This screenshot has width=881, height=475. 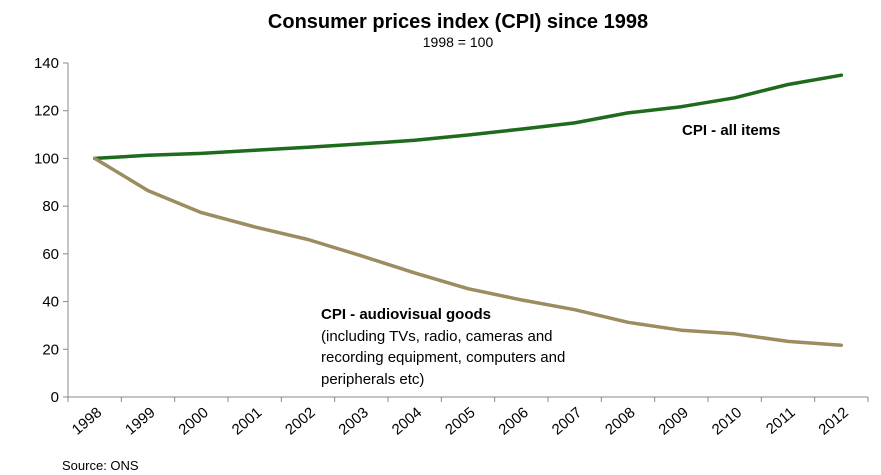 I want to click on audiovisual-note-line-3: peripherals etc), so click(x=372, y=379).